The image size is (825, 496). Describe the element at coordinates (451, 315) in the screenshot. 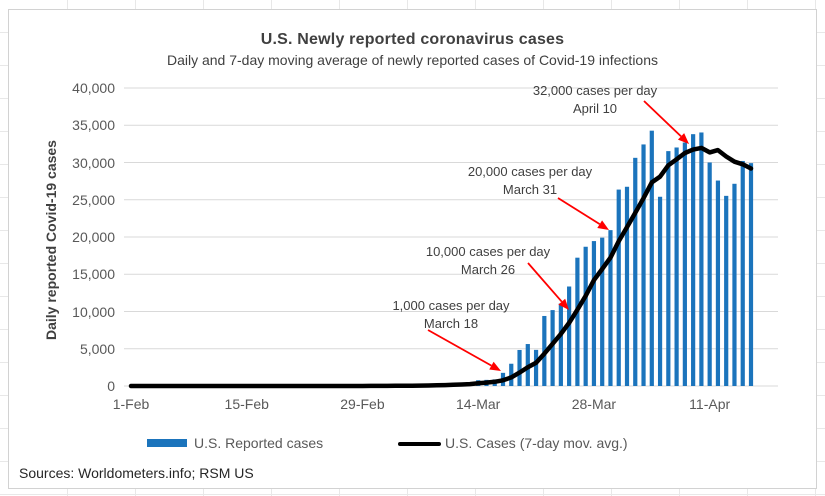

I see `annotation: 1,000 cases per day March 18` at that location.